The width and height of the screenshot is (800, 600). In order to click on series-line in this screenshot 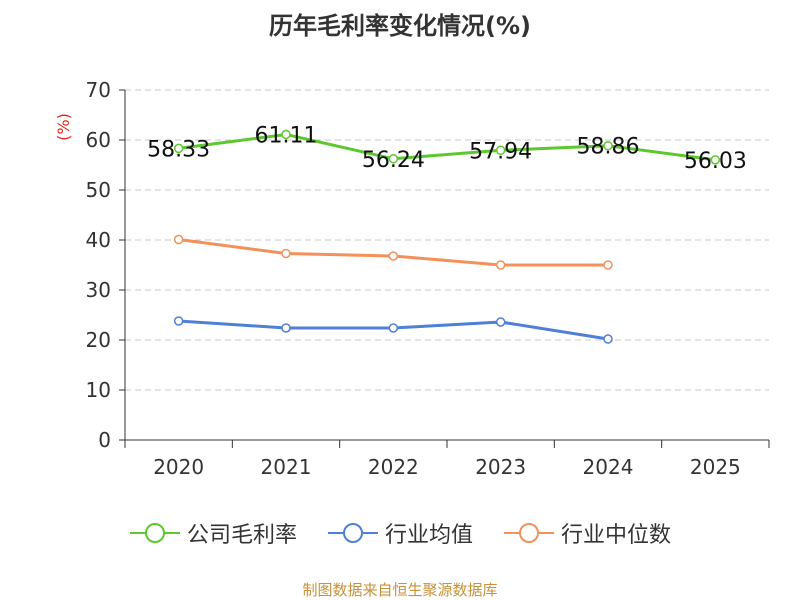, I will do `click(447, 147)`.